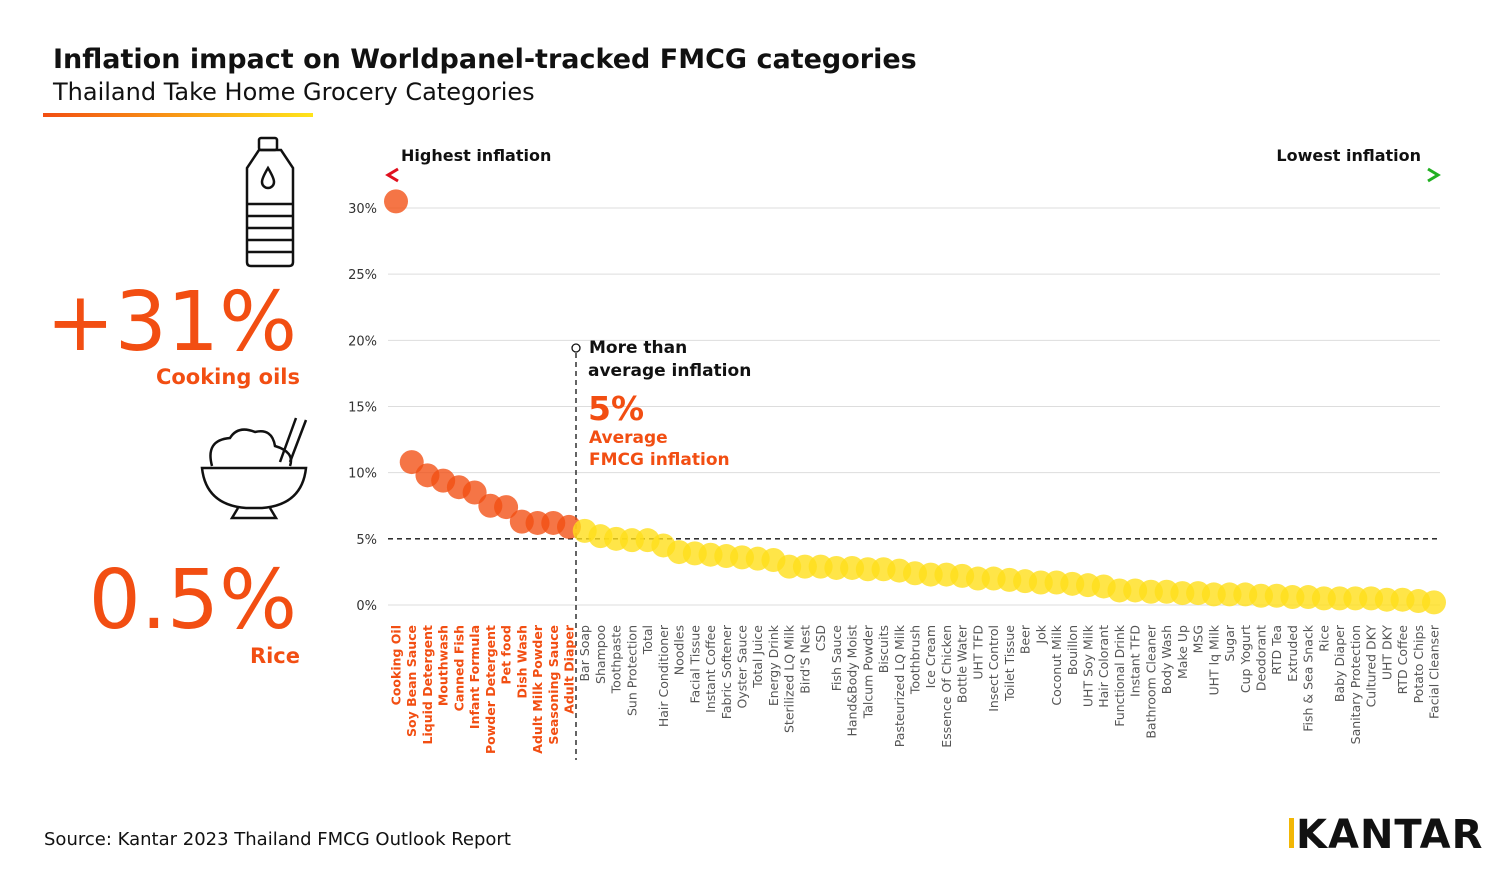  Describe the element at coordinates (993, 668) in the screenshot. I see `category-label: Insect Control` at that location.